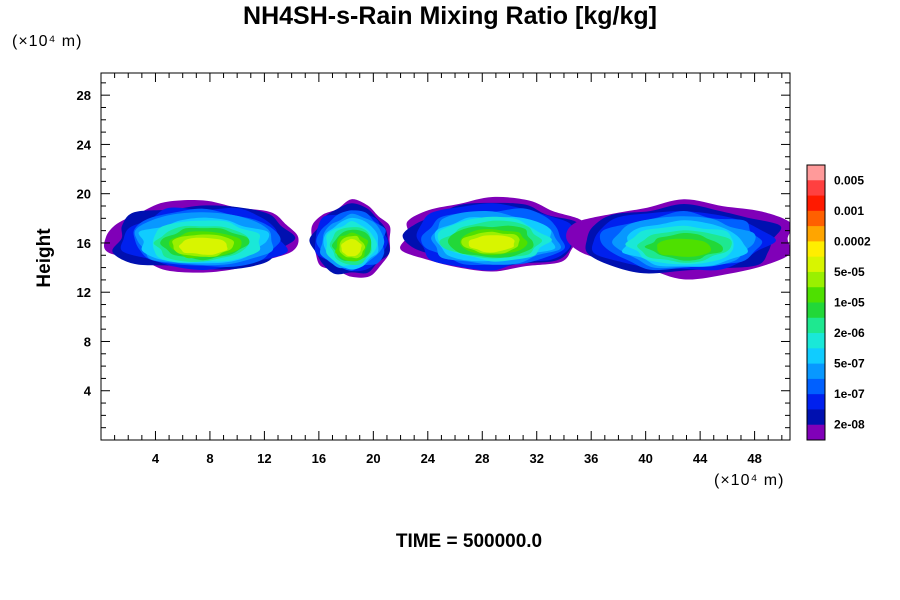  Describe the element at coordinates (84, 243) in the screenshot. I see `y-tick-label: 16` at that location.